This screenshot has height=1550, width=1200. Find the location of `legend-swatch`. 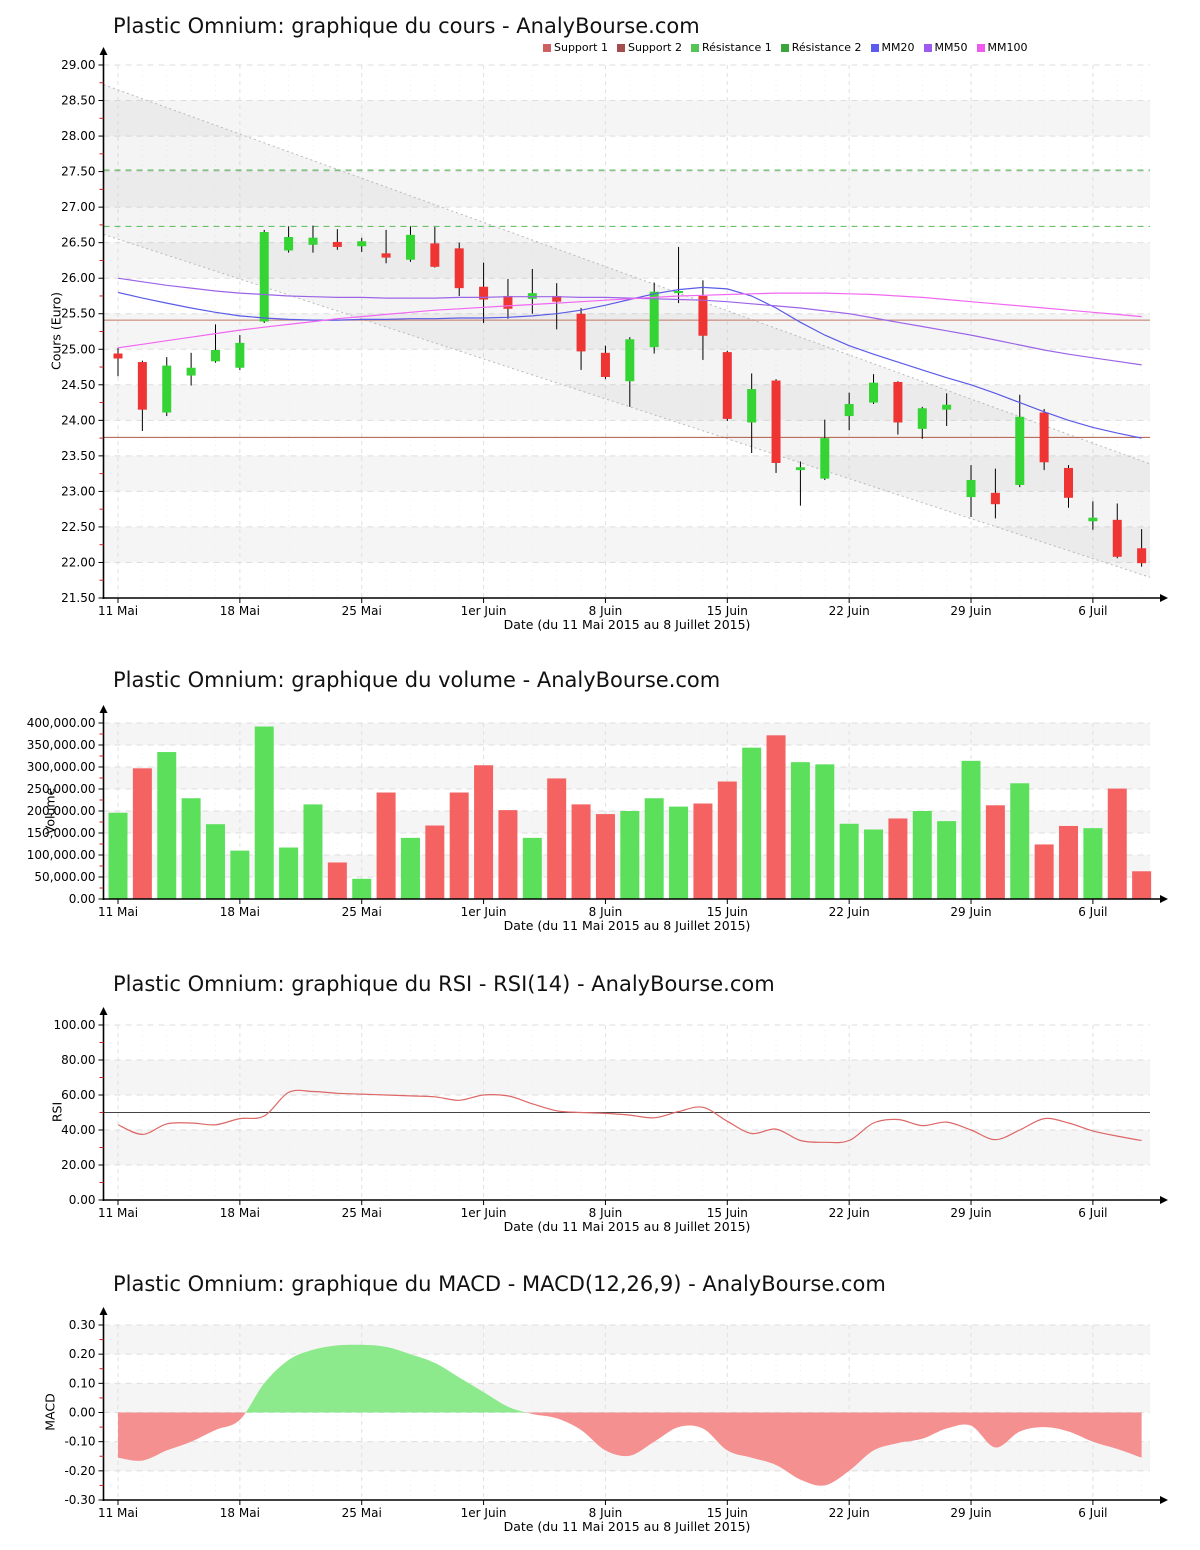

legend-swatch is located at coordinates (784, 47).